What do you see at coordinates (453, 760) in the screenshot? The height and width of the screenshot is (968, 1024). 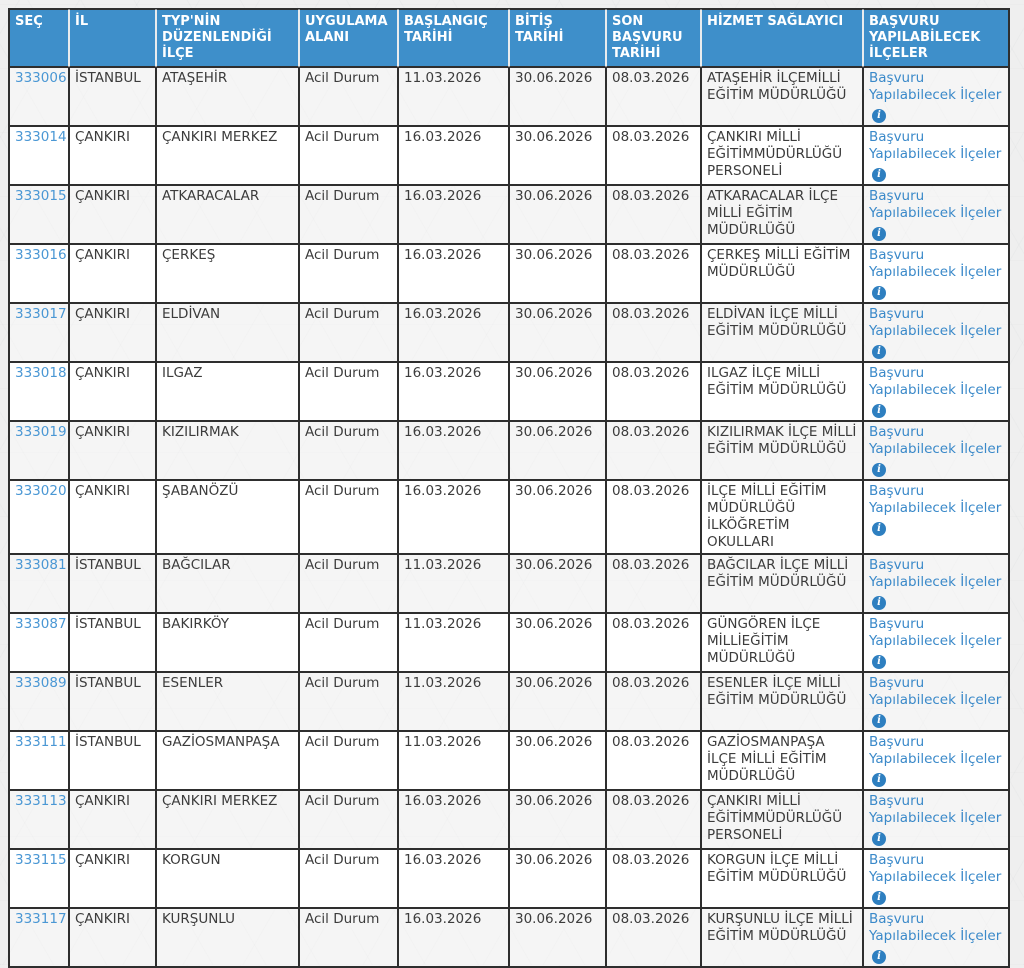 I see `cell-baslangic-tarihi: 11.03.2026` at bounding box center [453, 760].